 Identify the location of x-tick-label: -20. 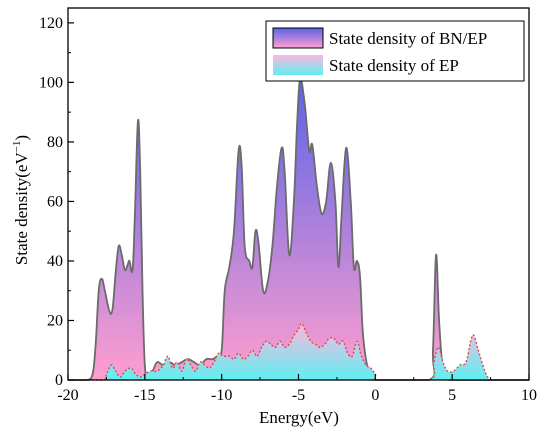
(67, 395).